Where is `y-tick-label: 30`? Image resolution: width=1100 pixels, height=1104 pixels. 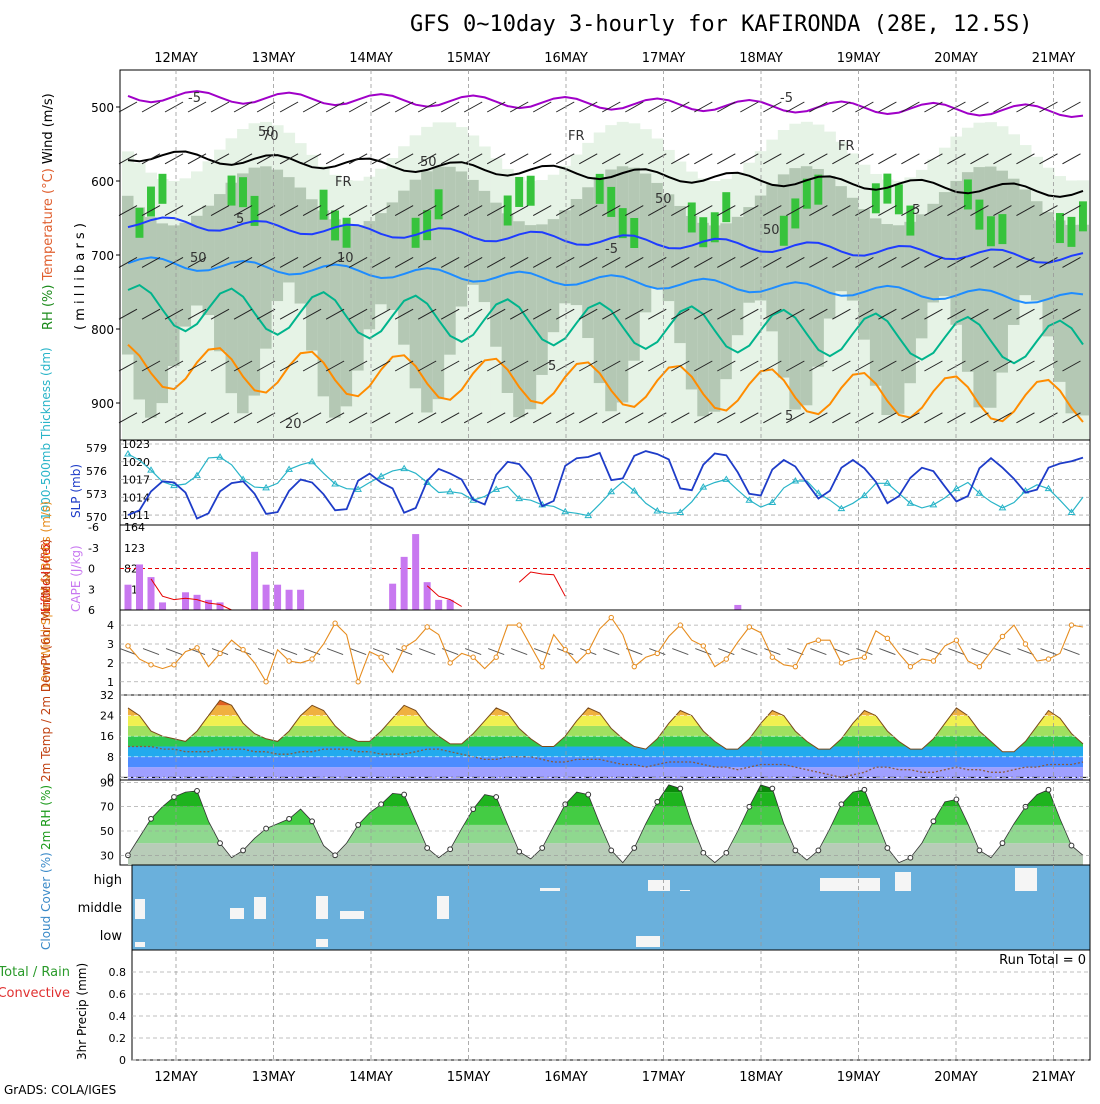 y-tick-label: 30 is located at coordinates (107, 855).